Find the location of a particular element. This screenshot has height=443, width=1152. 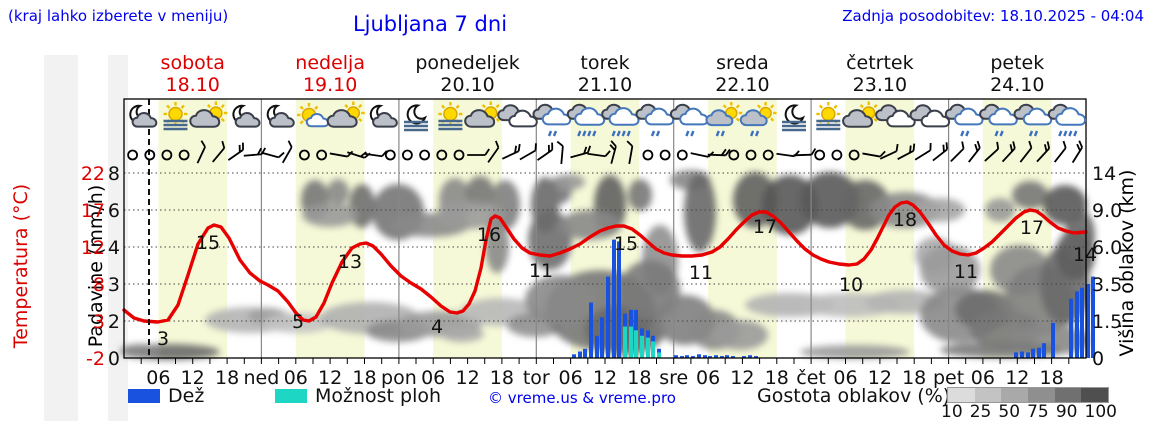

temp-value-label: 4 is located at coordinates (437, 327).